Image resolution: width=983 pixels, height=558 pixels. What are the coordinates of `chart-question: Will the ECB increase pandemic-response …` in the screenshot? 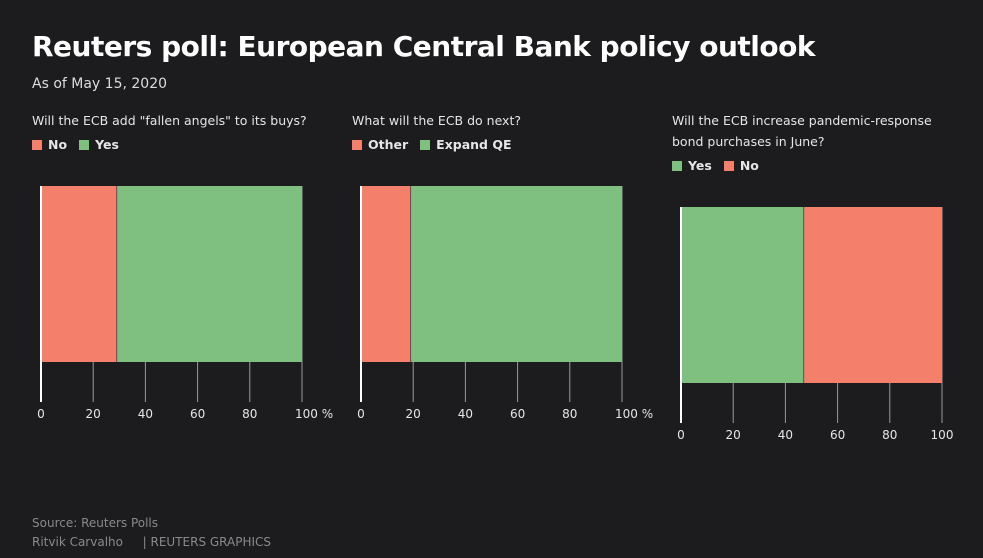 It's located at (802, 131).